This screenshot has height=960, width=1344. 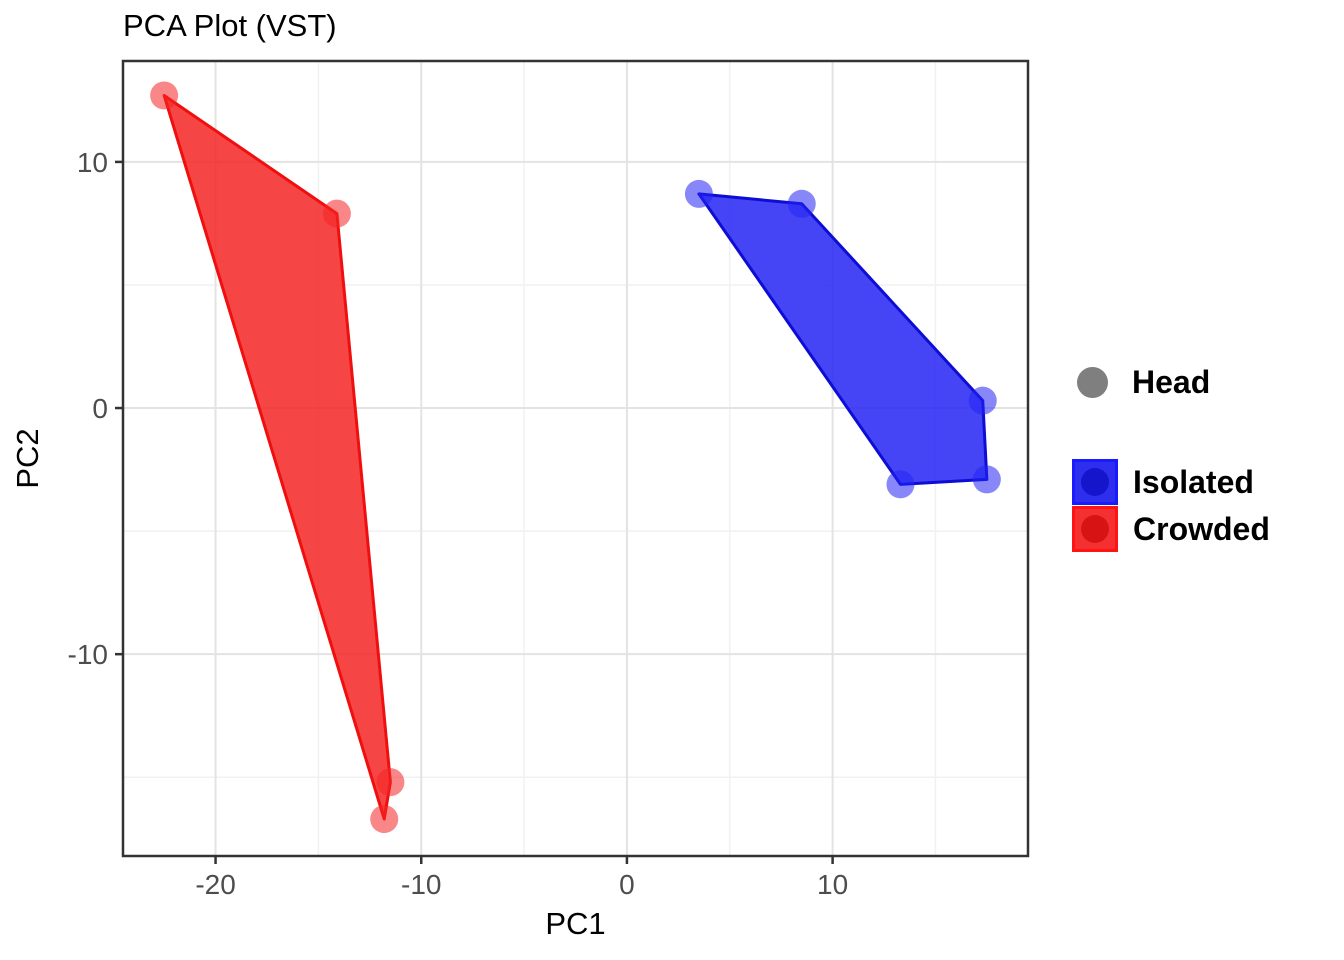 What do you see at coordinates (277, 457) in the screenshot?
I see `points-crowded` at bounding box center [277, 457].